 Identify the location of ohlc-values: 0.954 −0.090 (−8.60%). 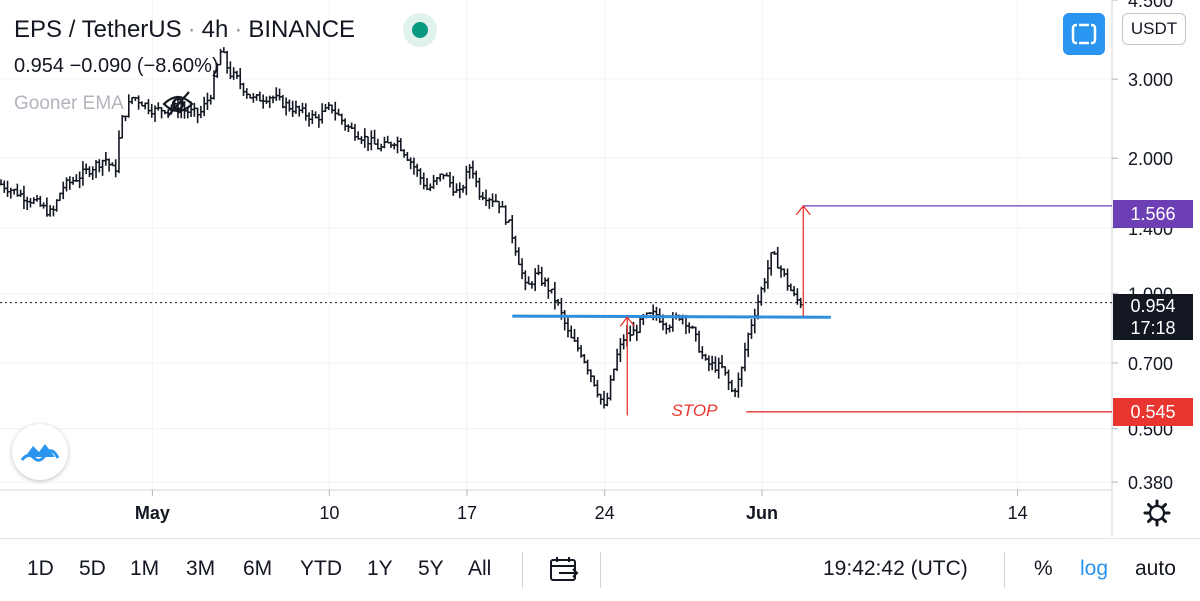
(116, 66).